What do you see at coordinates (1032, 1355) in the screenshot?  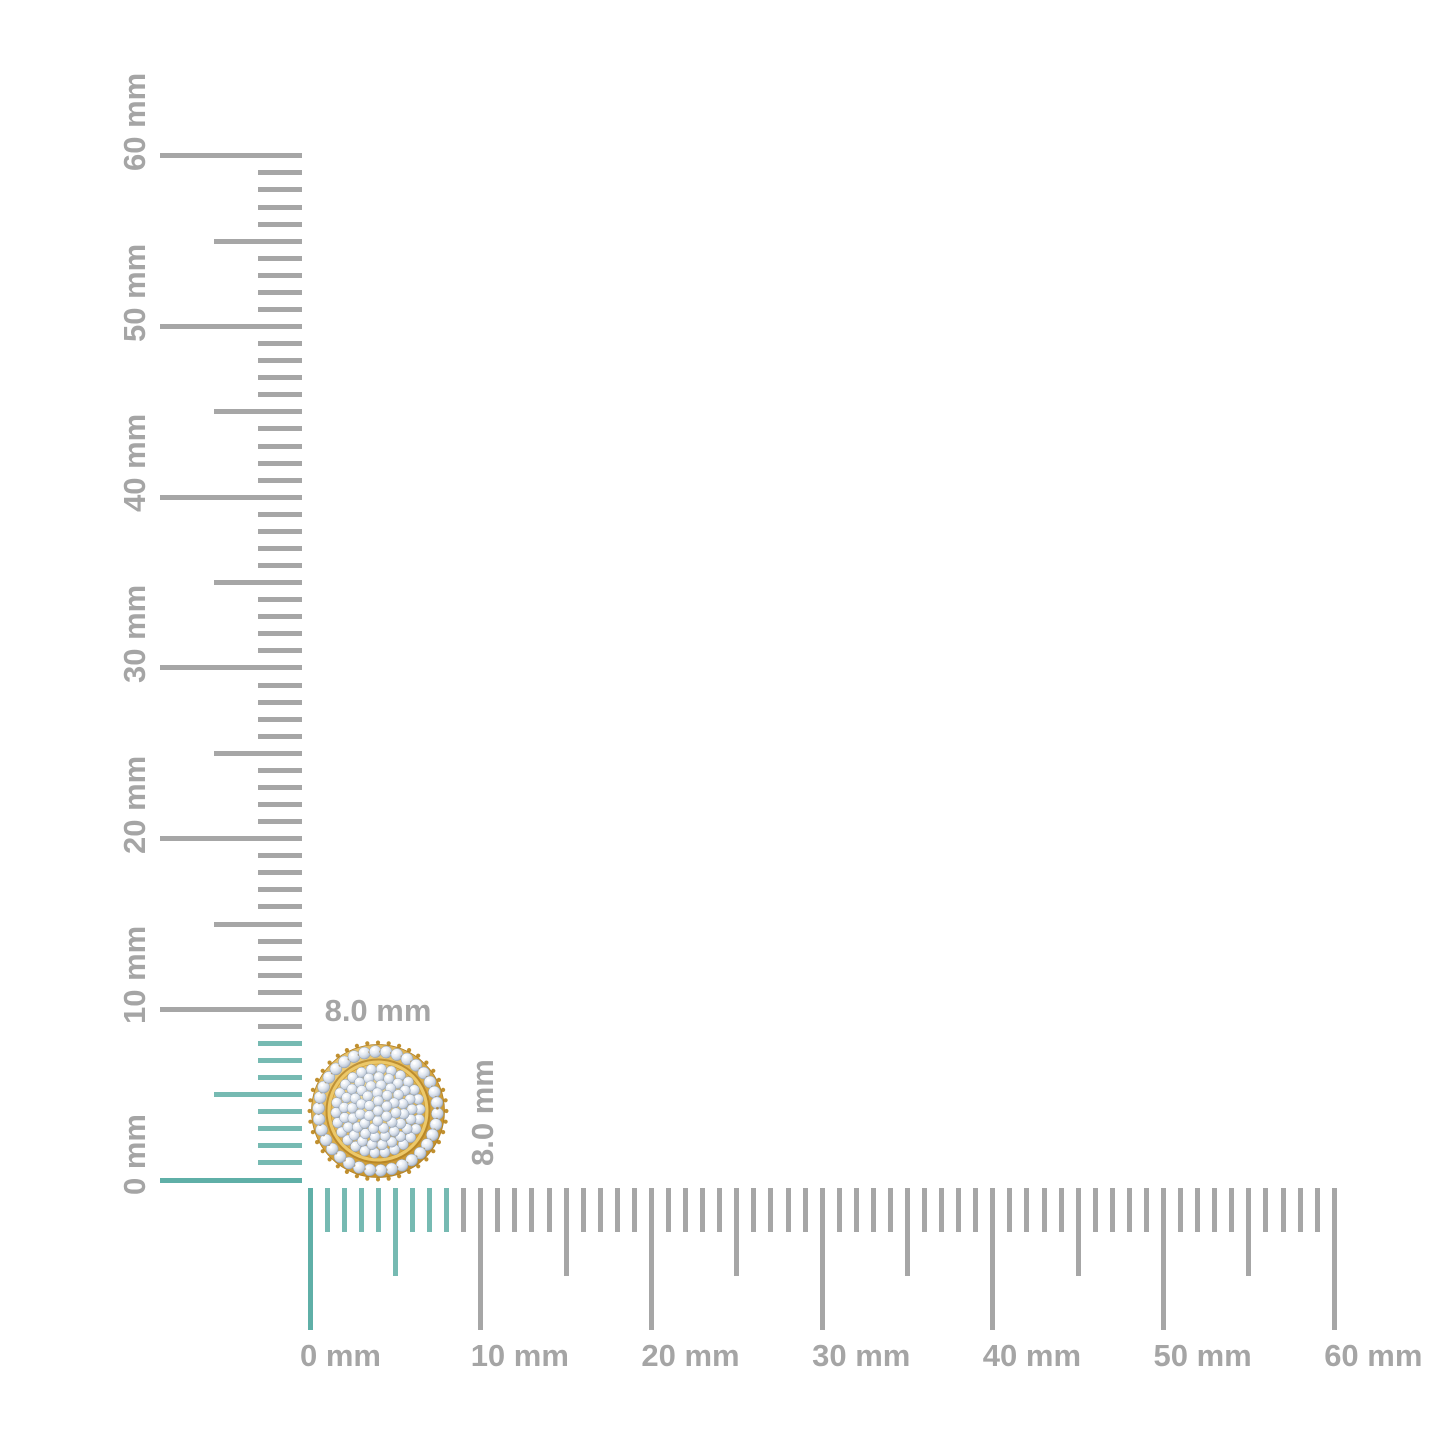 I see `ruler-label: 40 mm` at bounding box center [1032, 1355].